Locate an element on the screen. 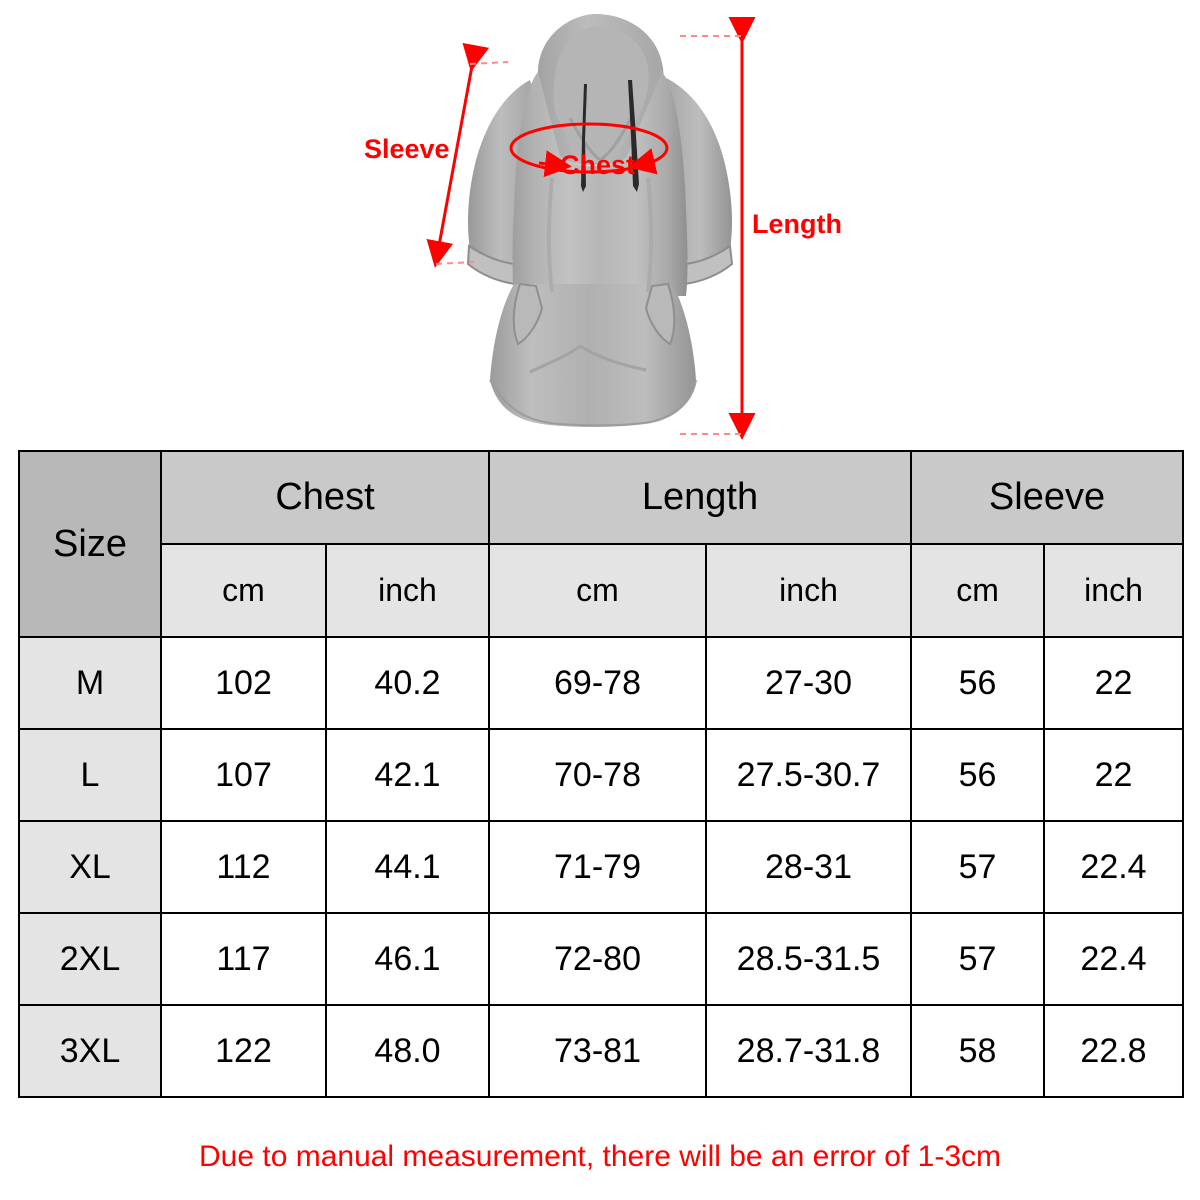 This screenshot has width=1200, height=1200. table-row: L 107 42.1 70-78 27.5-30.7 56 22 is located at coordinates (601, 775).